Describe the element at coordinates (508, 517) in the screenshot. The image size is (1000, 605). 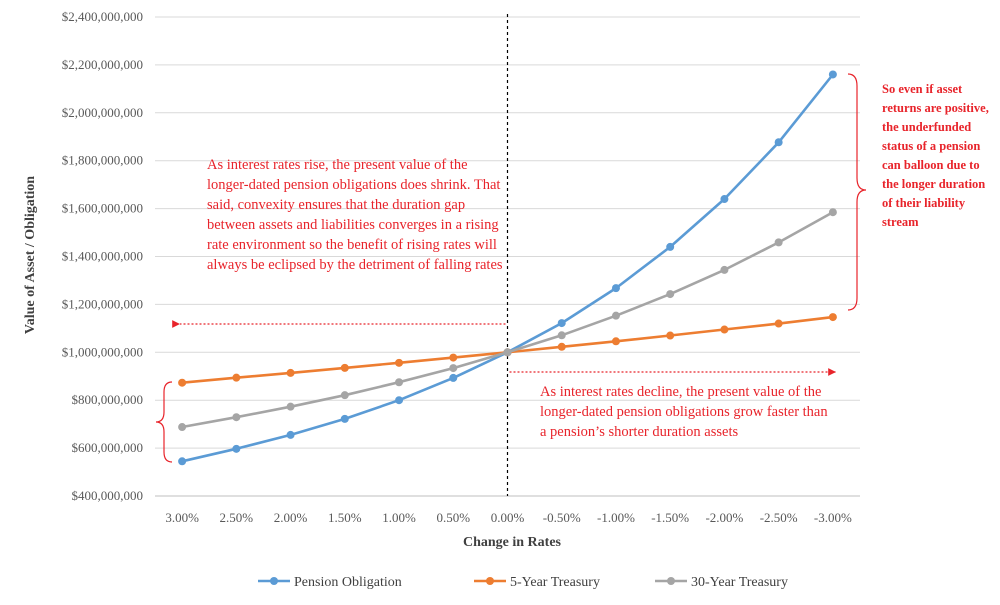
I see `x-tick-label: 0.00%` at that location.